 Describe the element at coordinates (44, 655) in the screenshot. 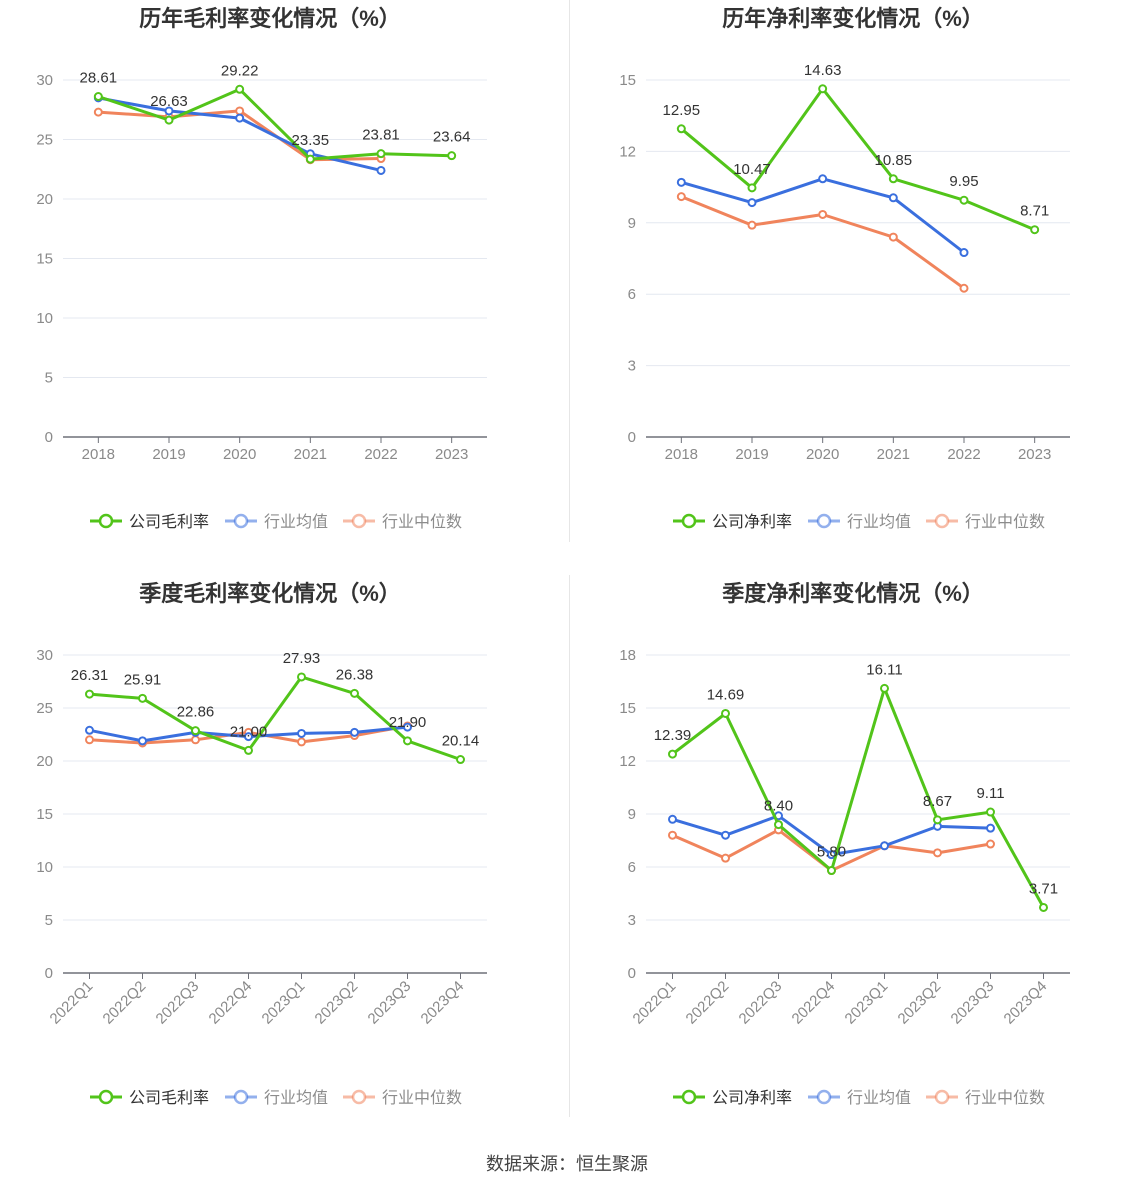

I see `y-tick-label: 30` at that location.